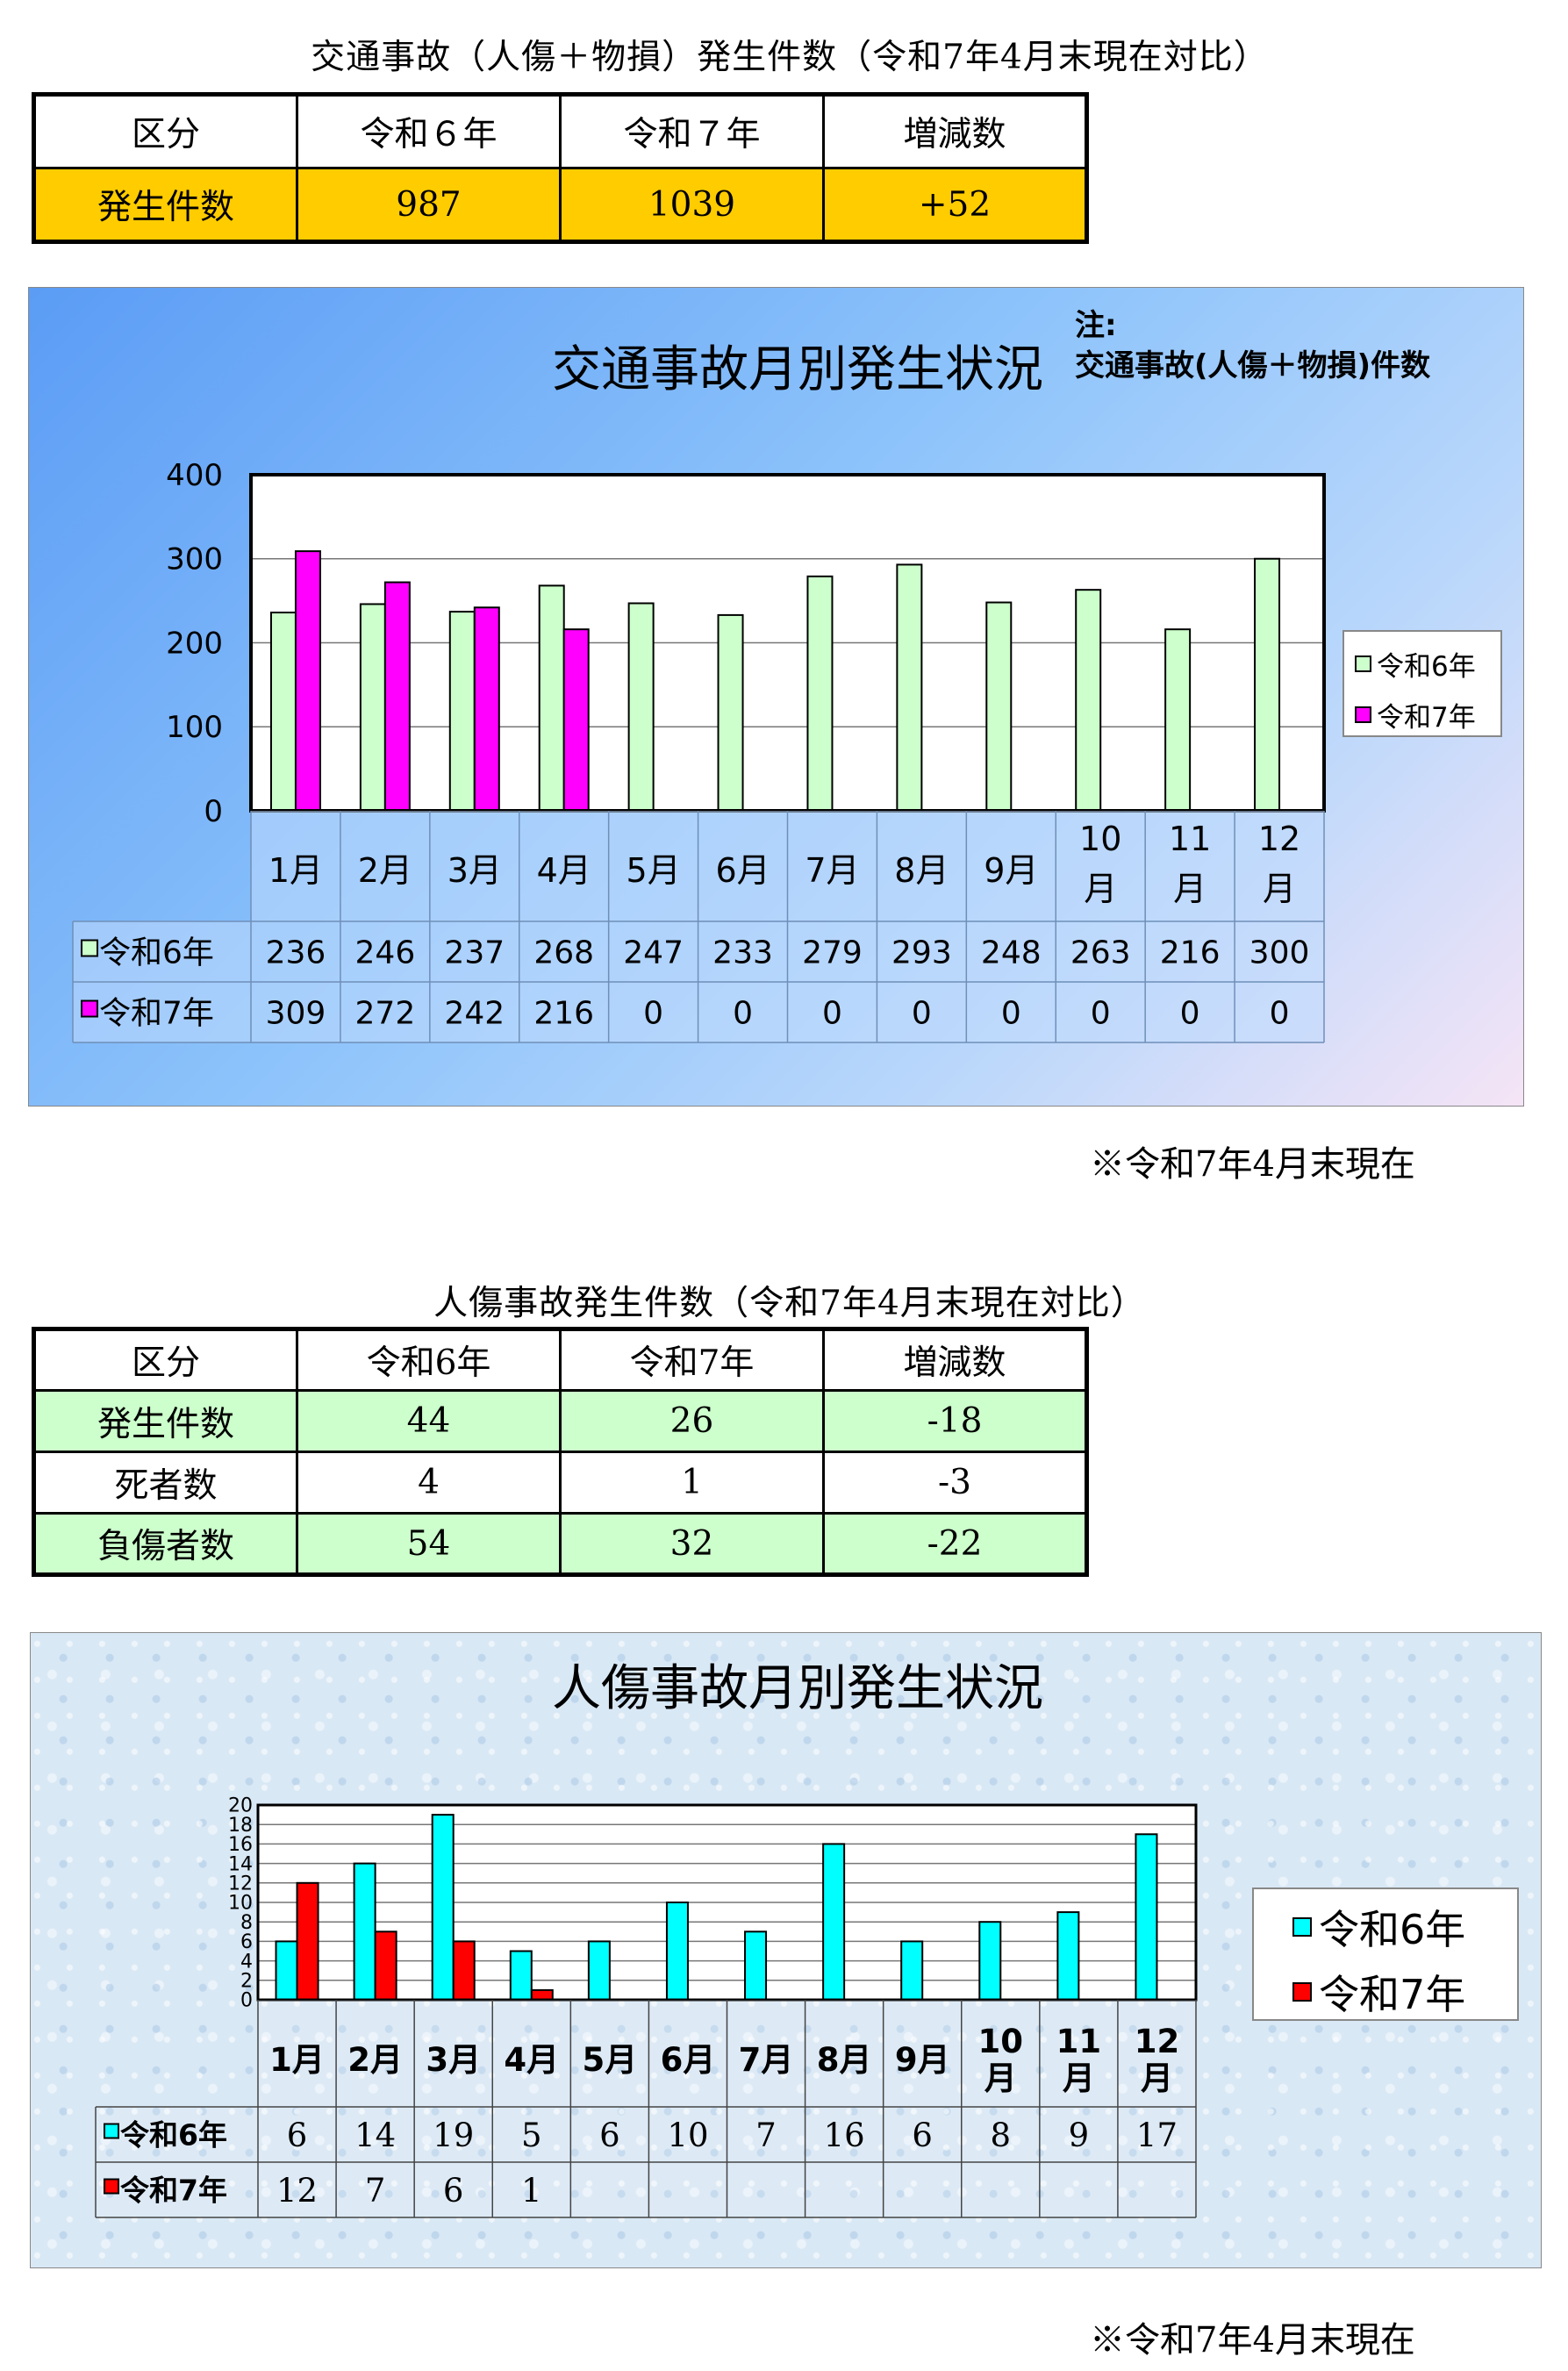  I want to click on x-category-label: 8月, so click(844, 2060).